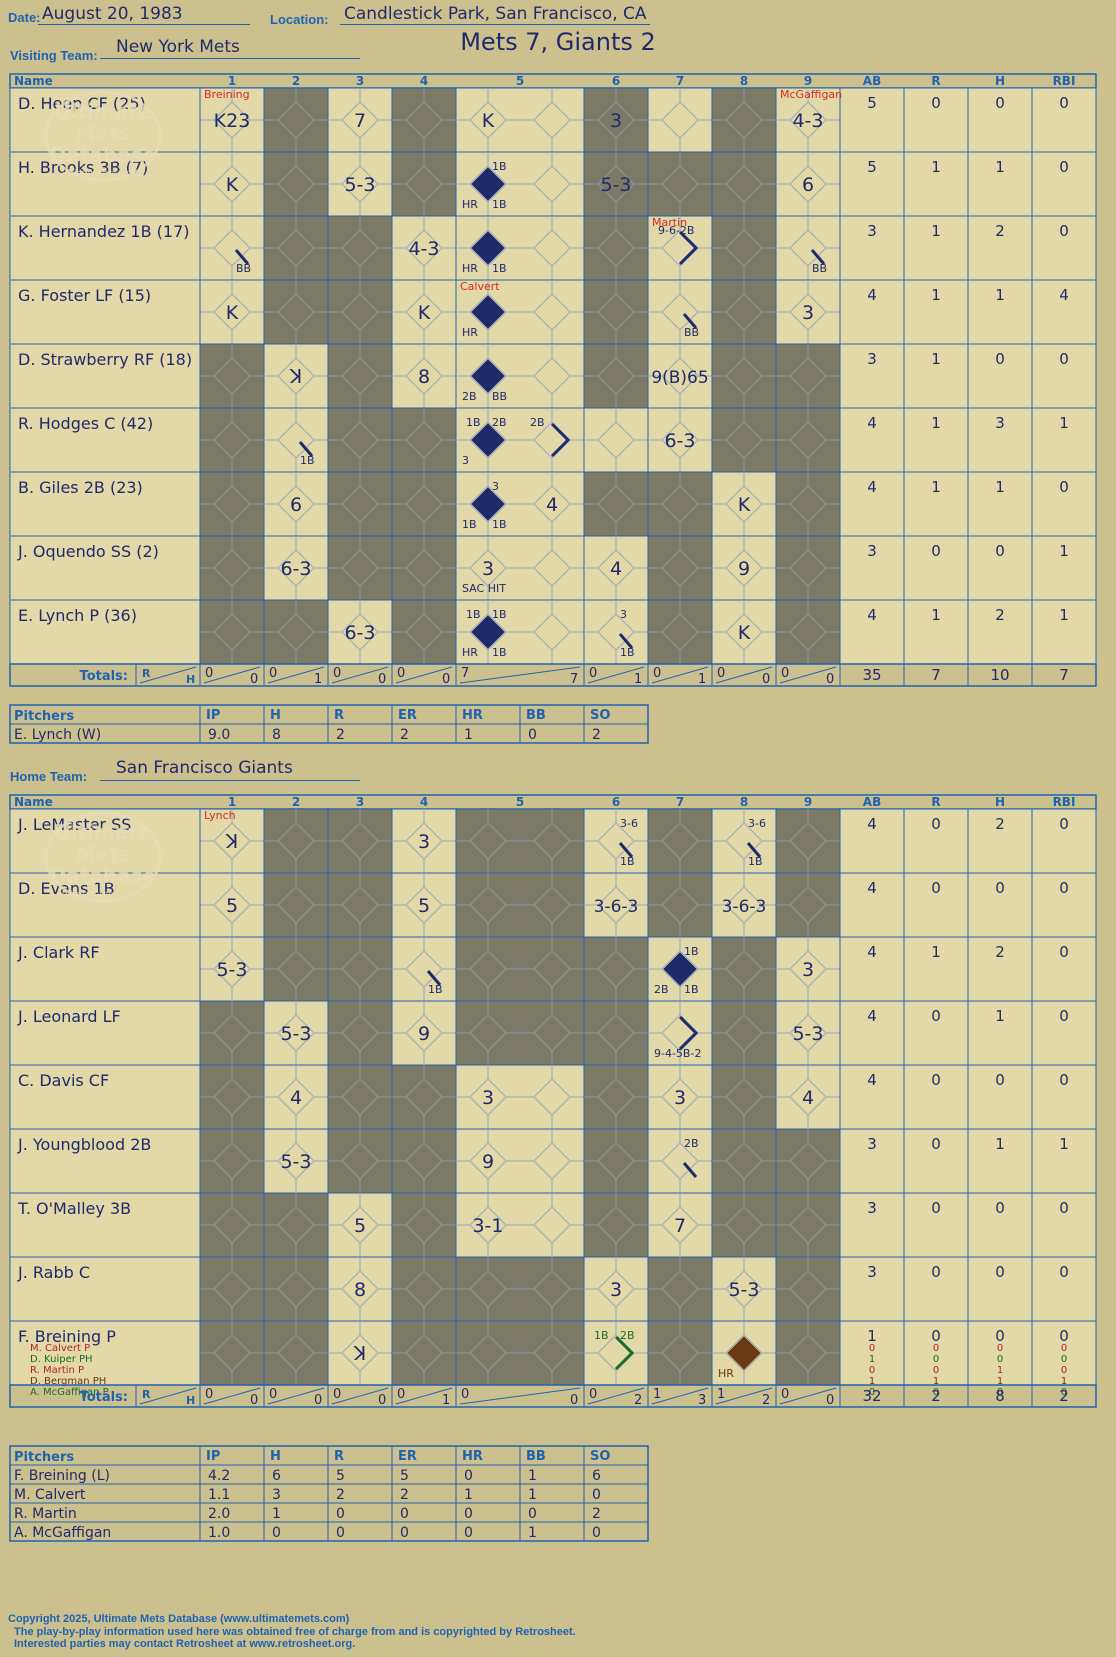 This screenshot has height=1657, width=1116. What do you see at coordinates (213, 1456) in the screenshot?
I see `home-pitching-col-ip: IP` at bounding box center [213, 1456].